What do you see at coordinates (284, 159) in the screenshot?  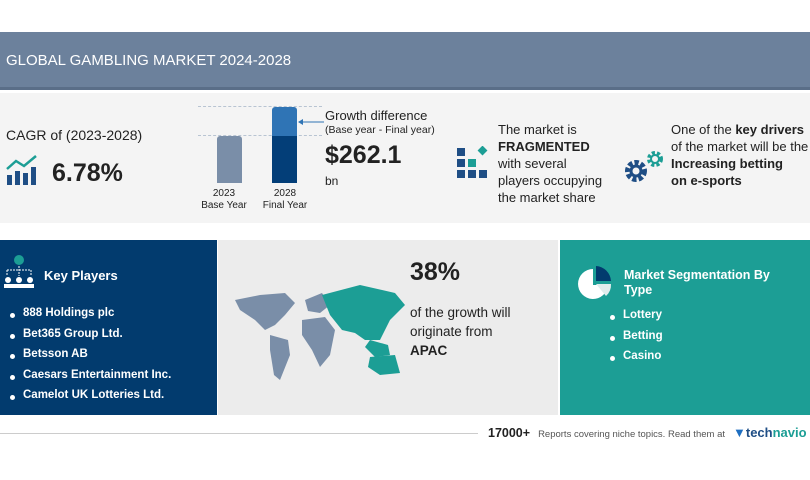 I see `bar-2028-base` at bounding box center [284, 159].